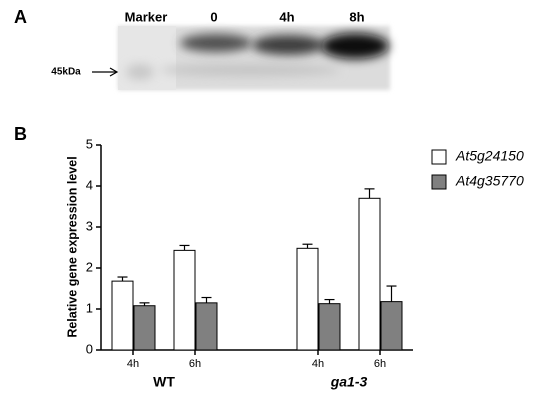 This screenshot has height=401, width=550. I want to click on group-label: ga1-3, so click(349, 382).